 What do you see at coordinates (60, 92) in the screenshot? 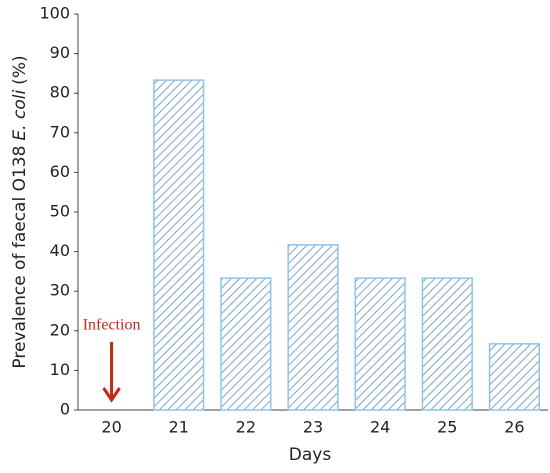
I see `y-tick-label: 80` at bounding box center [60, 92].